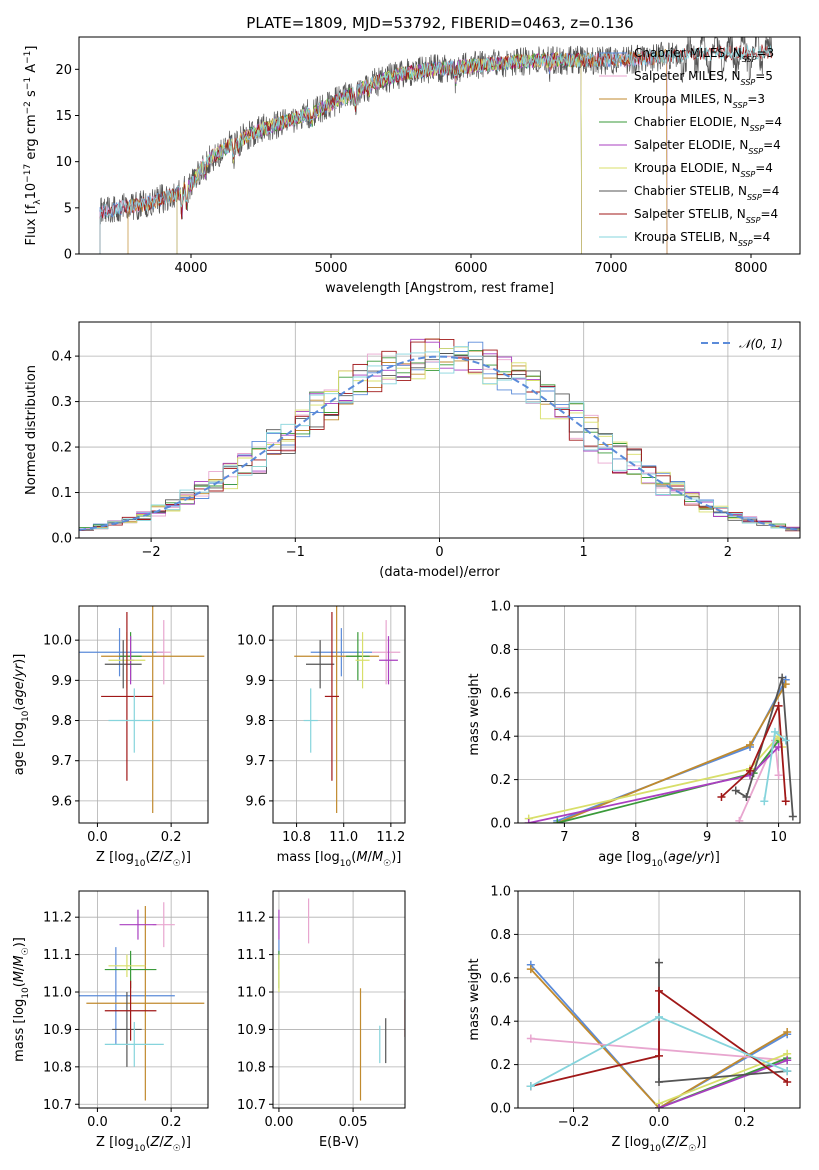 This screenshot has height=1170, width=819. I want to click on y-tick-label: 15, so click(63, 116).